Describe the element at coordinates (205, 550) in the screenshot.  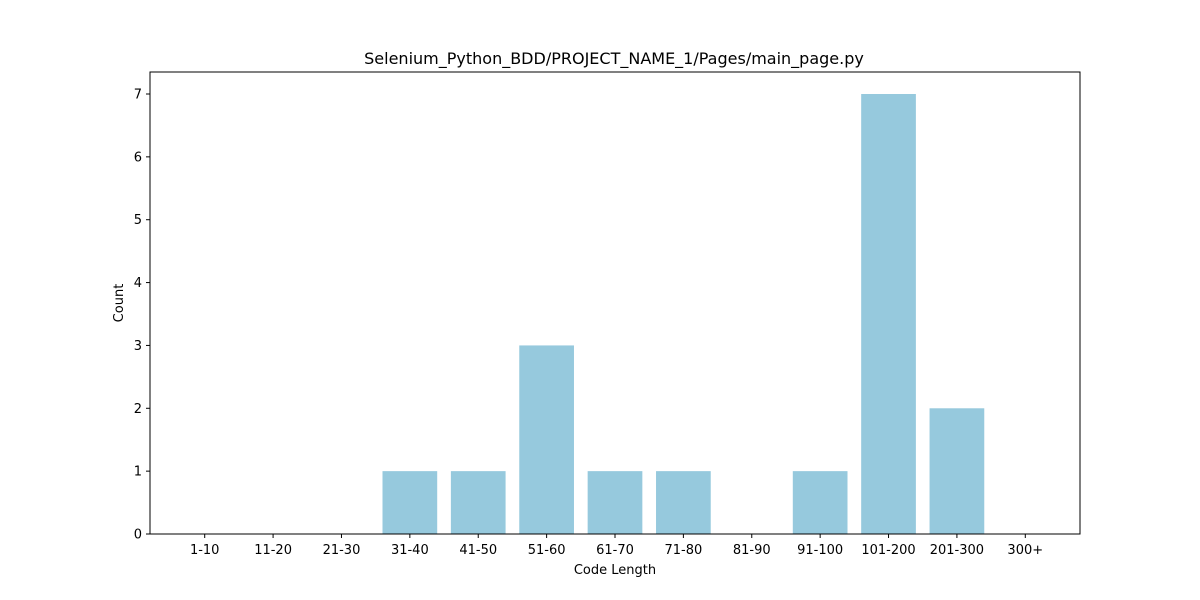
I see `x-tick-label: 1-10` at that location.